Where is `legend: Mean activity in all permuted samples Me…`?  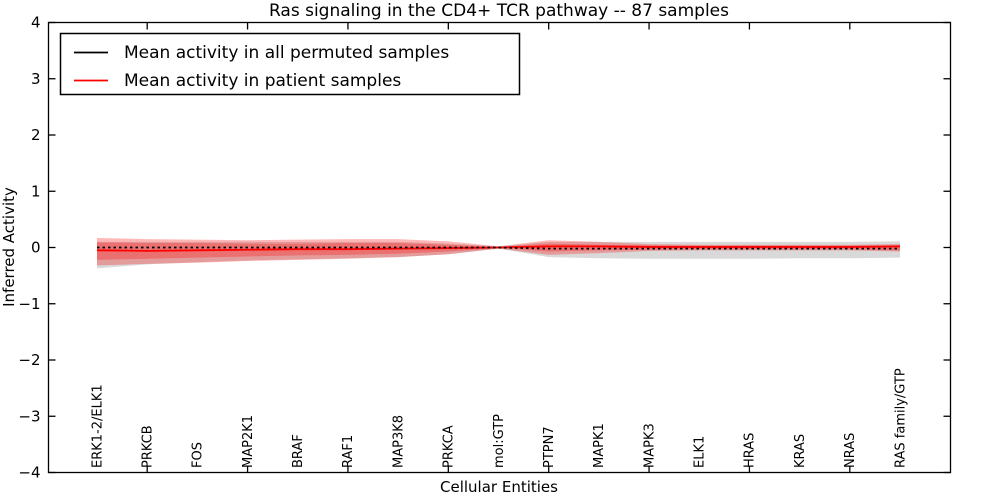 legend: Mean activity in all permuted samples Me… is located at coordinates (290, 64).